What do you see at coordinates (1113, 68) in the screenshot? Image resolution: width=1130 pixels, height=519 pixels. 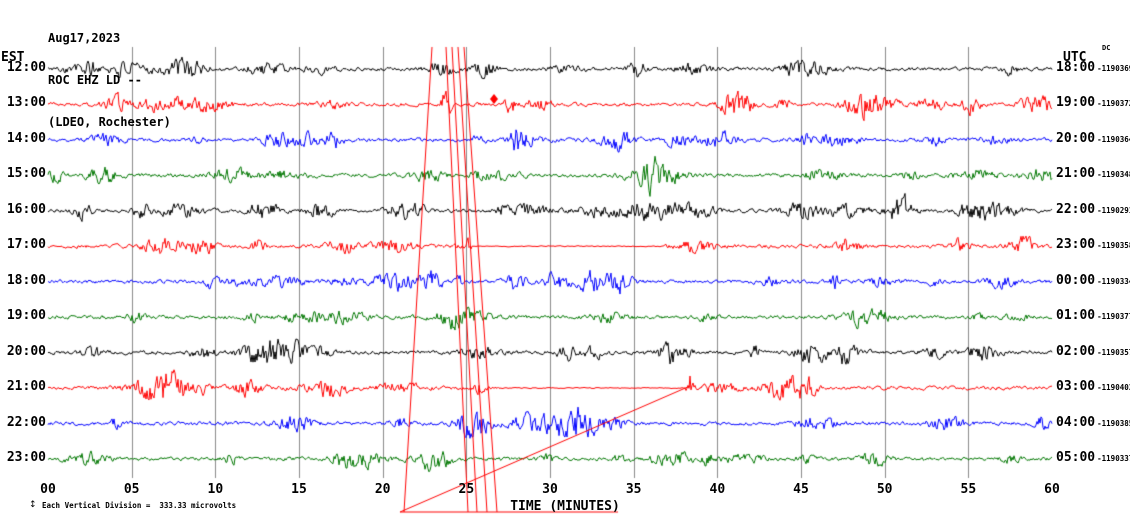 I see `dc-offset-value: -1190369` at bounding box center [1113, 68].